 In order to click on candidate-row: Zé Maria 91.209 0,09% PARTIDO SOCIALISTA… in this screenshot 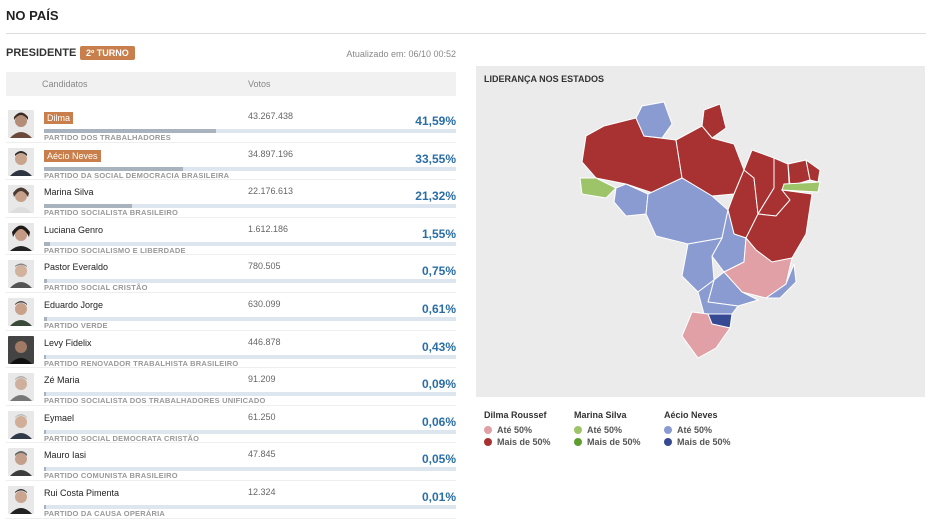, I will do `click(231, 387)`.